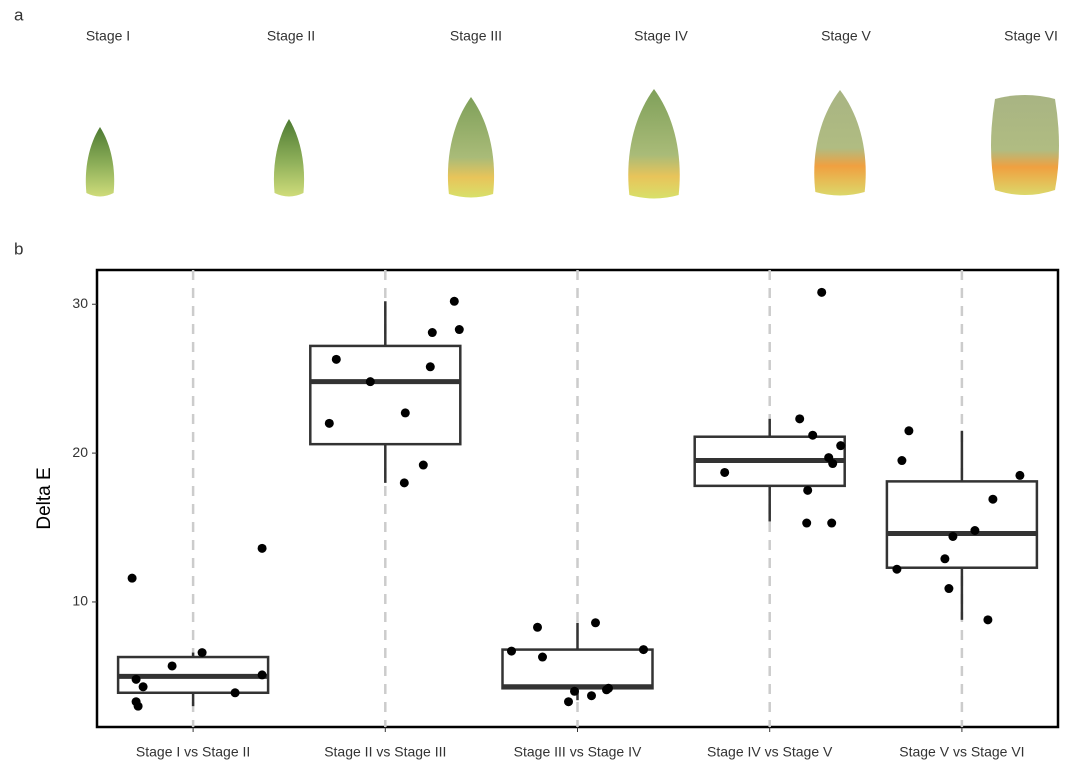 The height and width of the screenshot is (775, 1080). What do you see at coordinates (80, 452) in the screenshot?
I see `y-tick-label: 20` at bounding box center [80, 452].